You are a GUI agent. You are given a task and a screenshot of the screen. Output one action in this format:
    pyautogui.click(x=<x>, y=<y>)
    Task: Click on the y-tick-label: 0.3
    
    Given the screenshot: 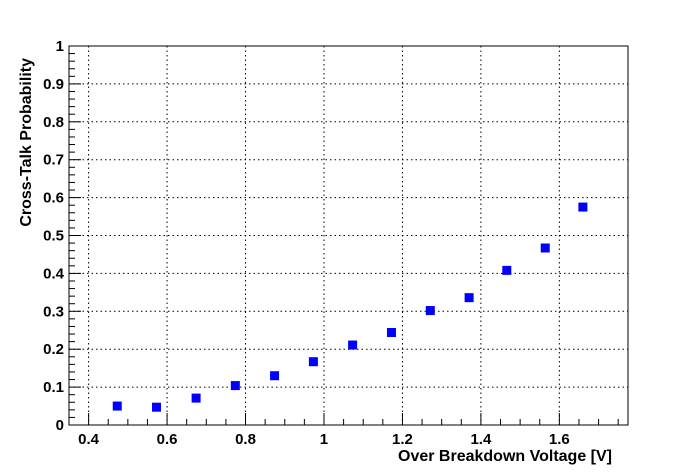 What is the action you would take?
    pyautogui.click(x=53, y=311)
    